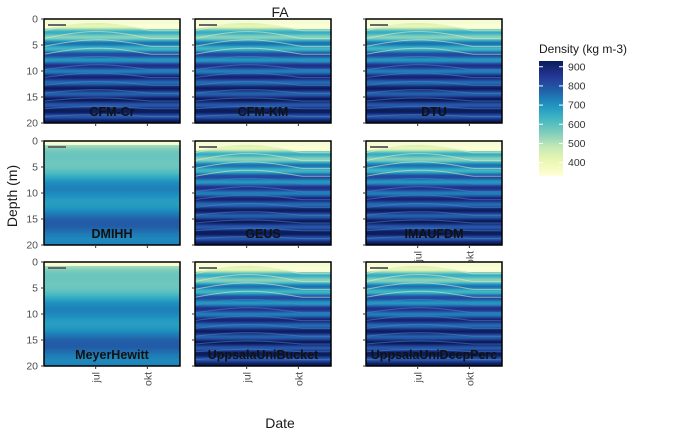 This screenshot has width=700, height=432. Describe the element at coordinates (470, 379) in the screenshot. I see `x-tick-label: okt` at that location.